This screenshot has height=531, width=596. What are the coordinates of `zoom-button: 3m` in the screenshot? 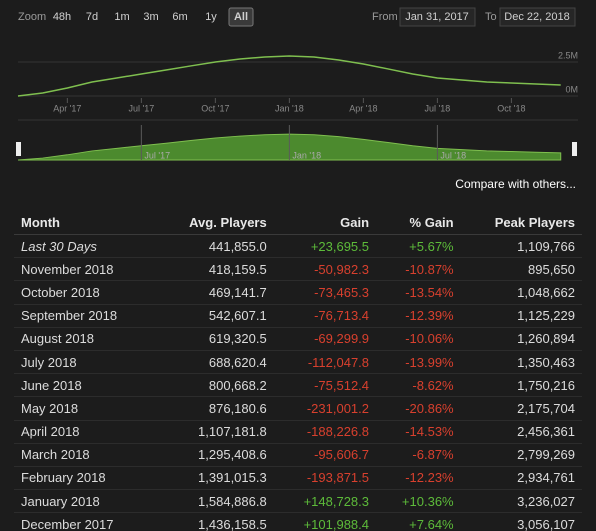 It's located at (150, 17).